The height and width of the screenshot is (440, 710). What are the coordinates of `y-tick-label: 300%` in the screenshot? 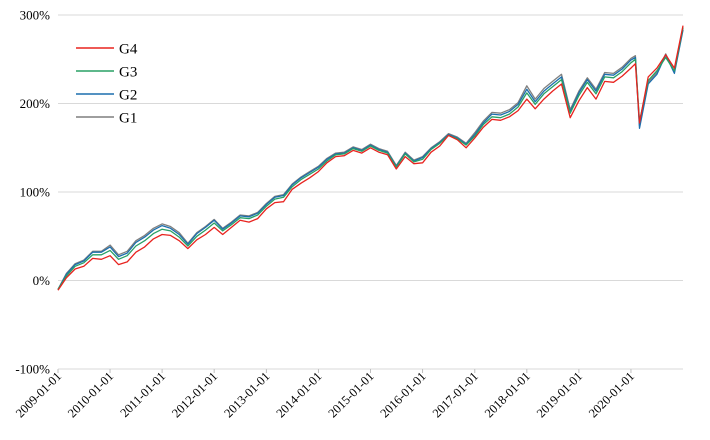 It's located at (35, 15).